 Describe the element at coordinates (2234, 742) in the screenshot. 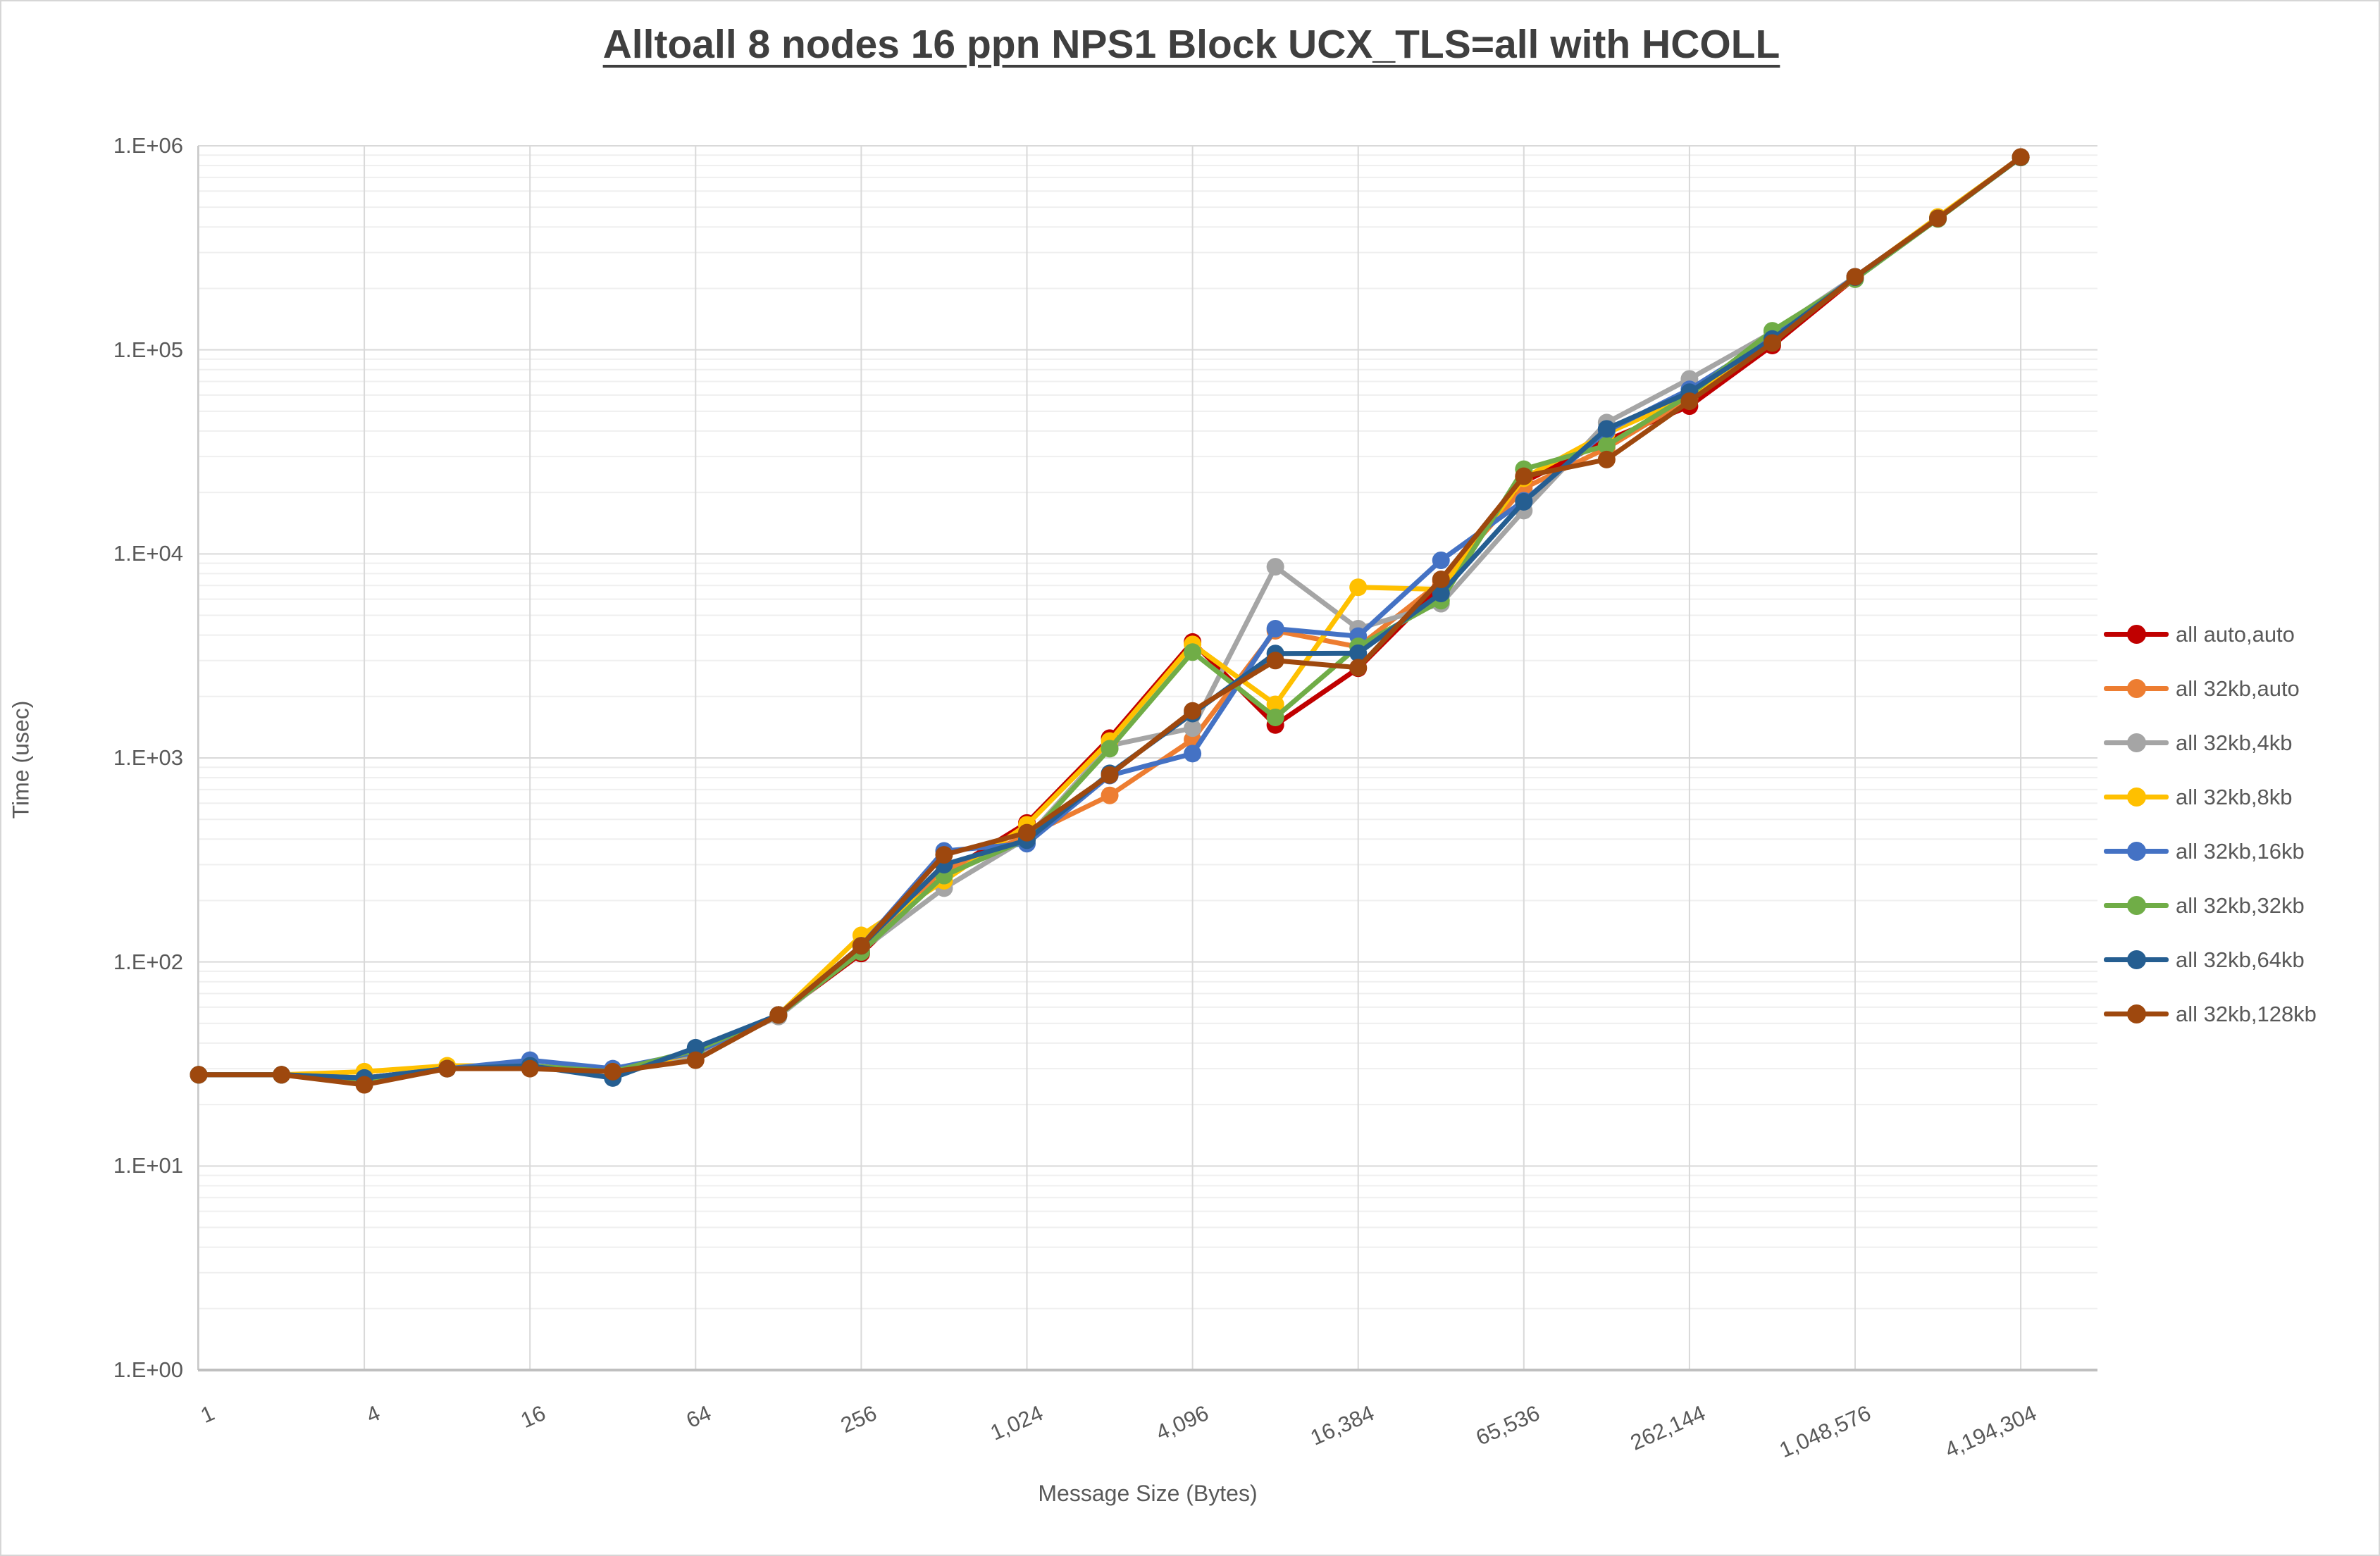

I see `legend-label: all 32kb,4kb` at that location.